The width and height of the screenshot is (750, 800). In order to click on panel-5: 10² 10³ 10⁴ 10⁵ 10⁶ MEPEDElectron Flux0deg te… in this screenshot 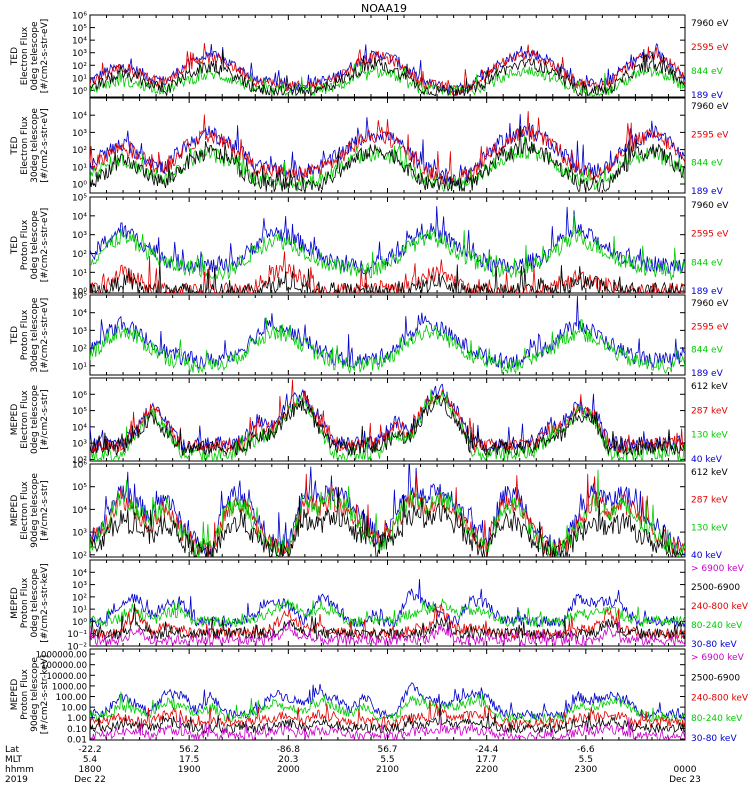, I will do `click(369, 421)`.